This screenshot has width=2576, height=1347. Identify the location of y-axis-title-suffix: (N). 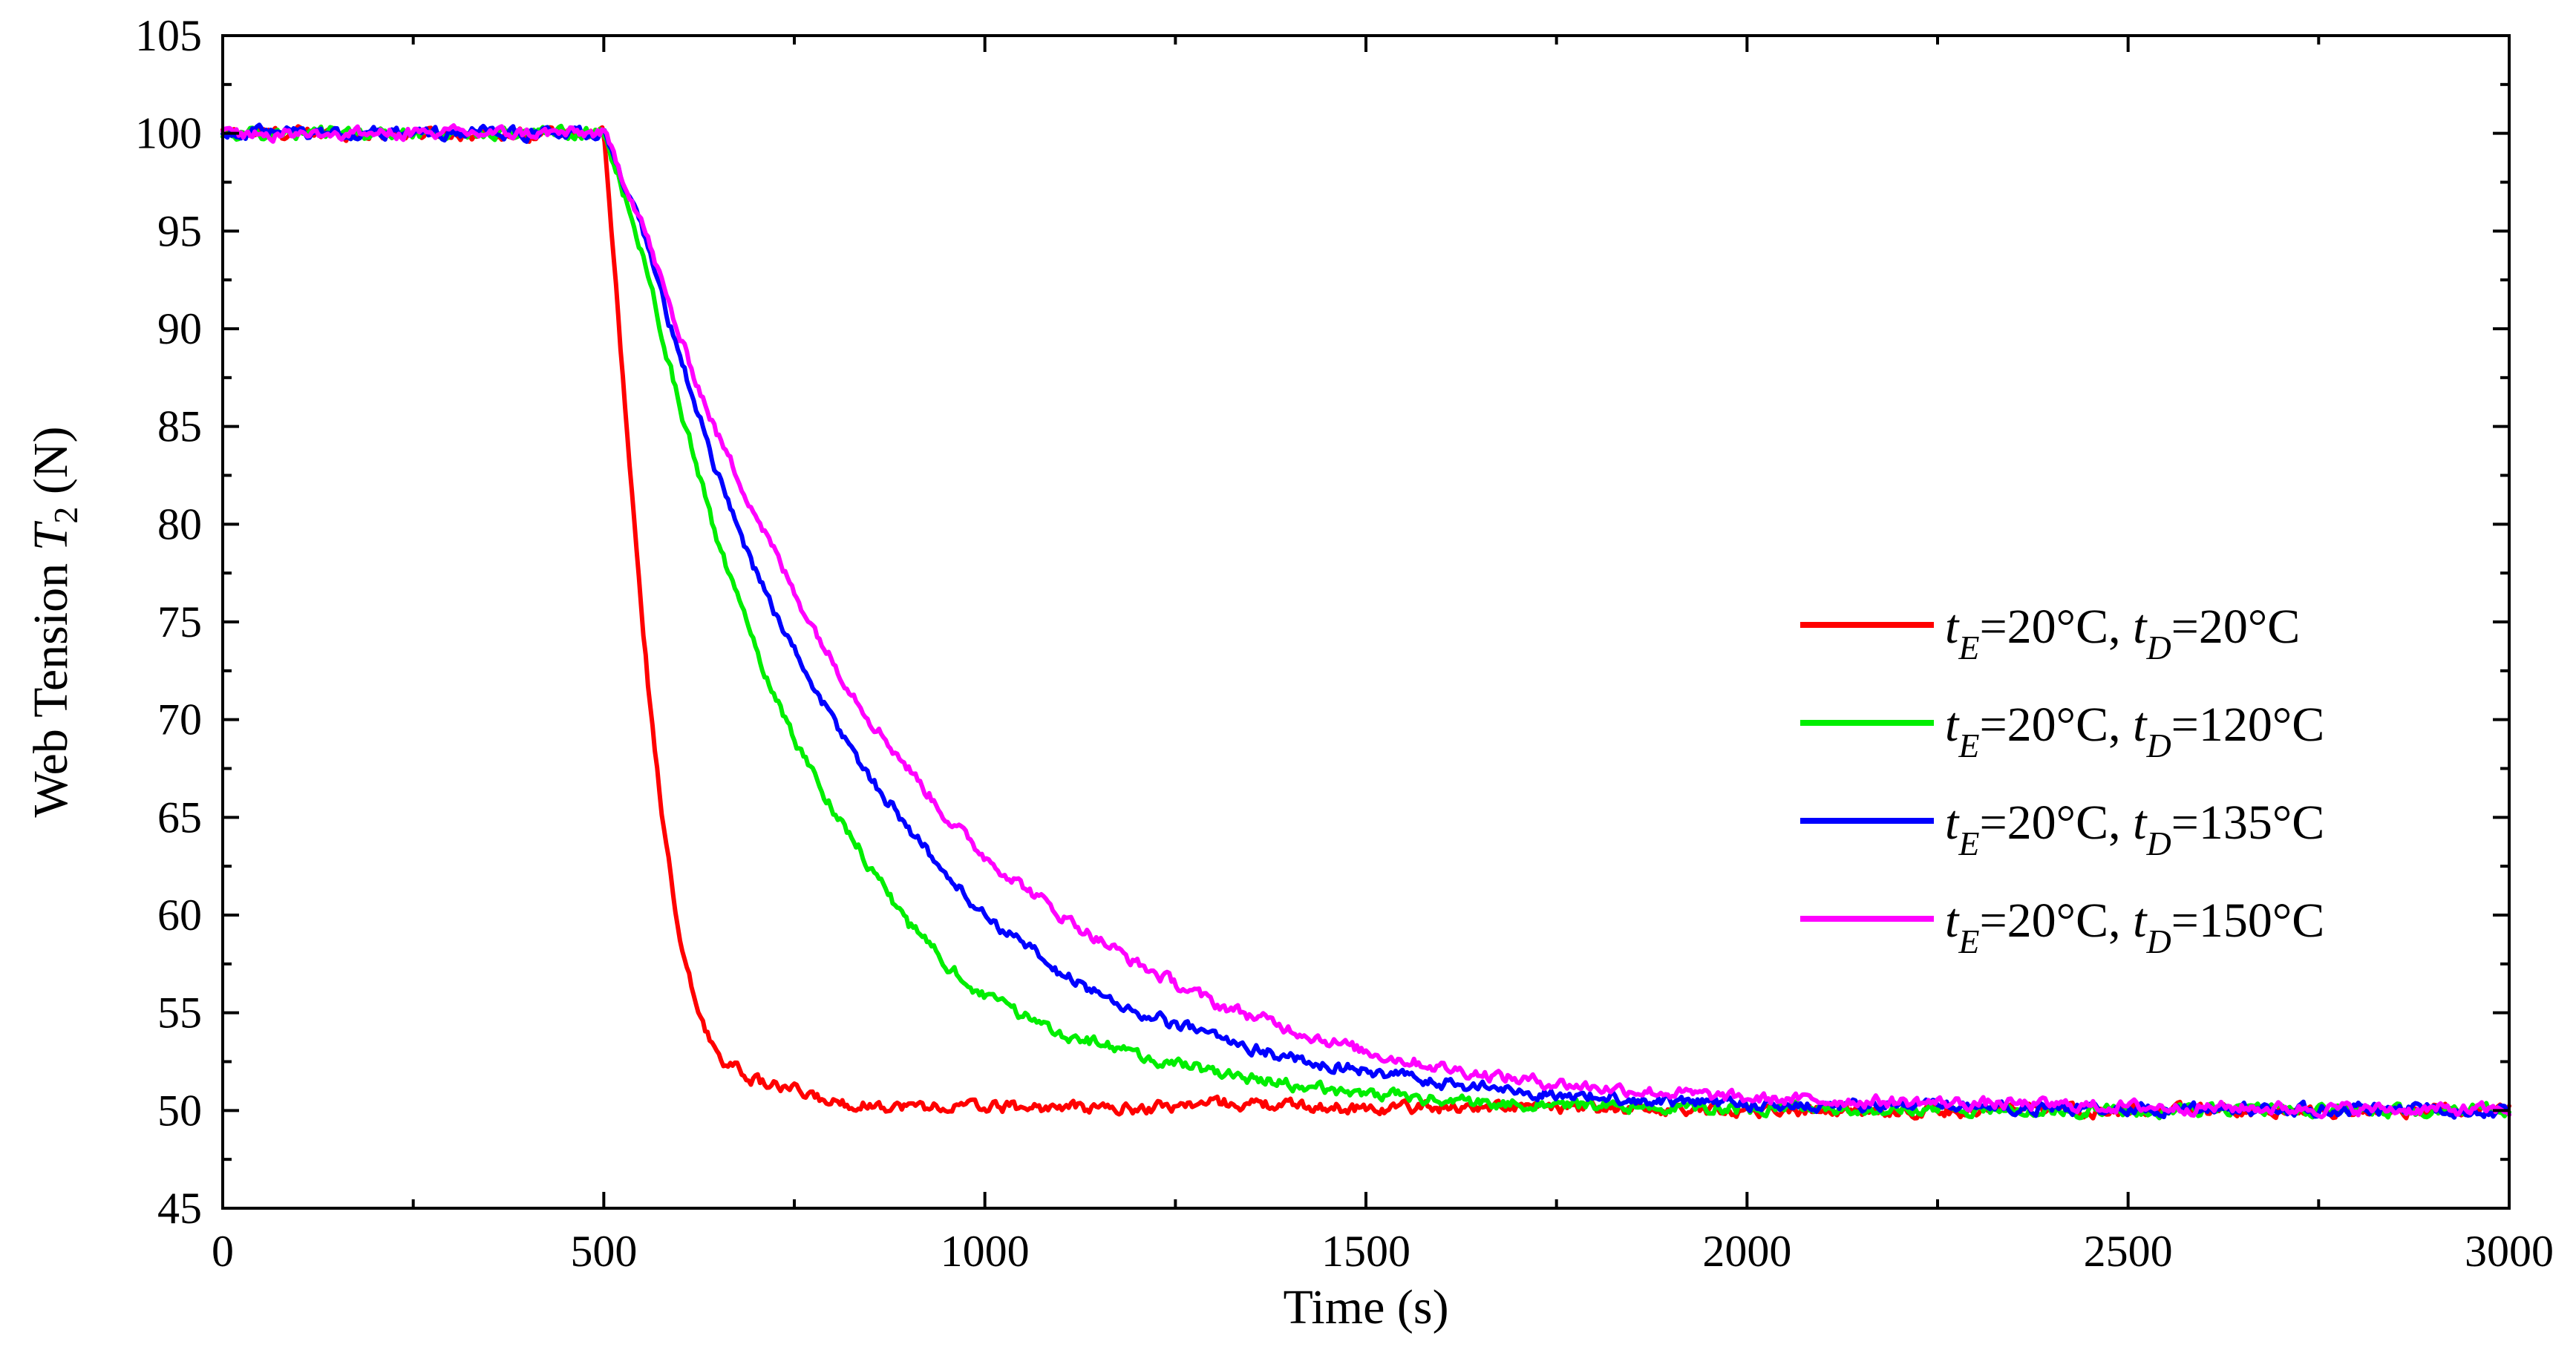
(51, 467).